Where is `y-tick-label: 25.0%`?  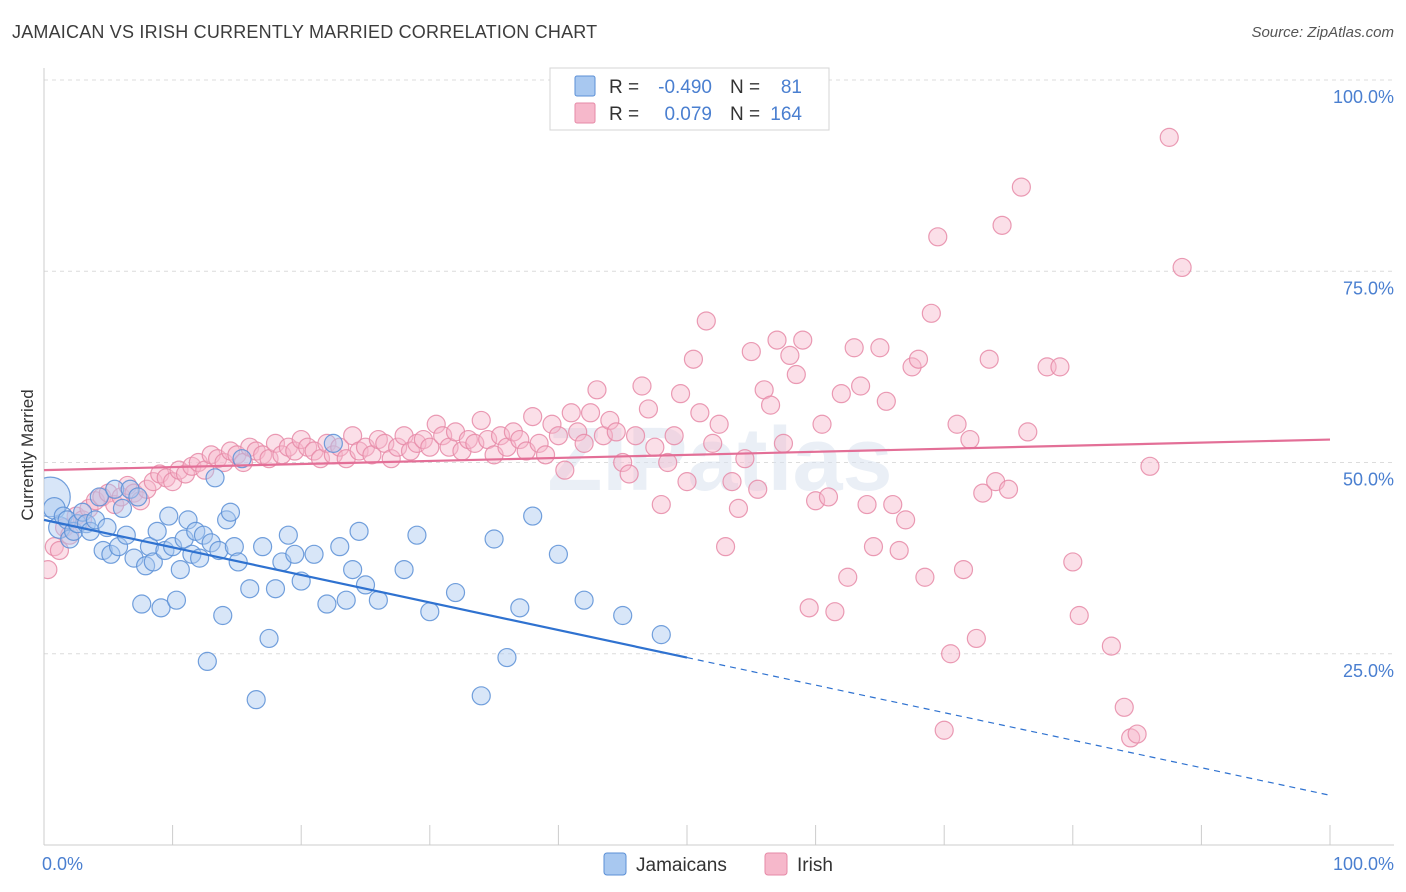 y-tick-label: 25.0% is located at coordinates (1368, 671).